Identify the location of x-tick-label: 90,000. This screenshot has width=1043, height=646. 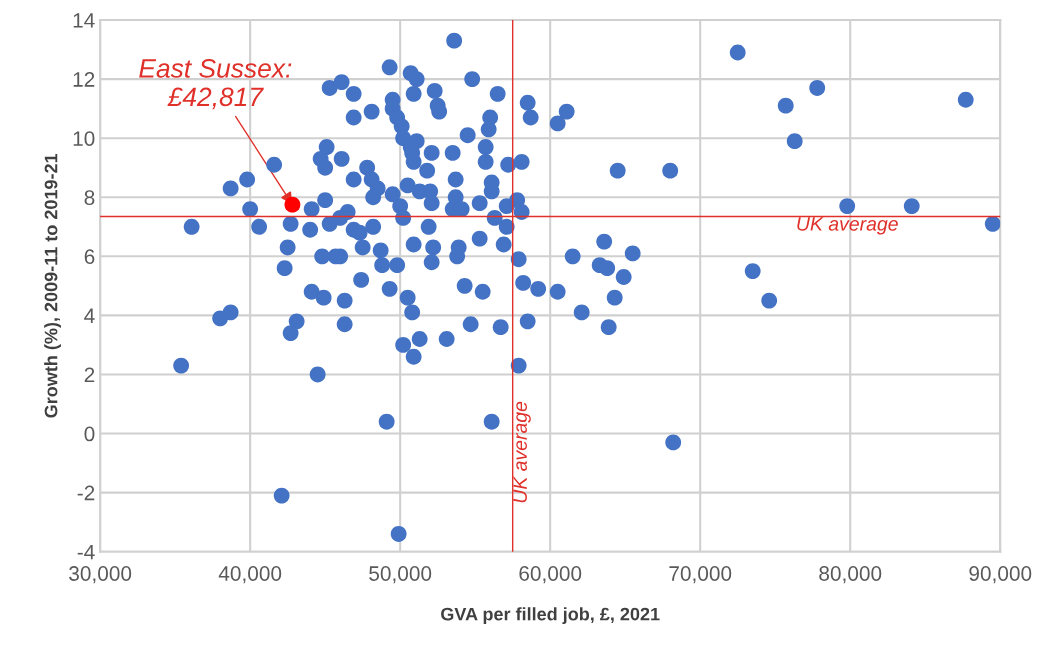
(1000, 575).